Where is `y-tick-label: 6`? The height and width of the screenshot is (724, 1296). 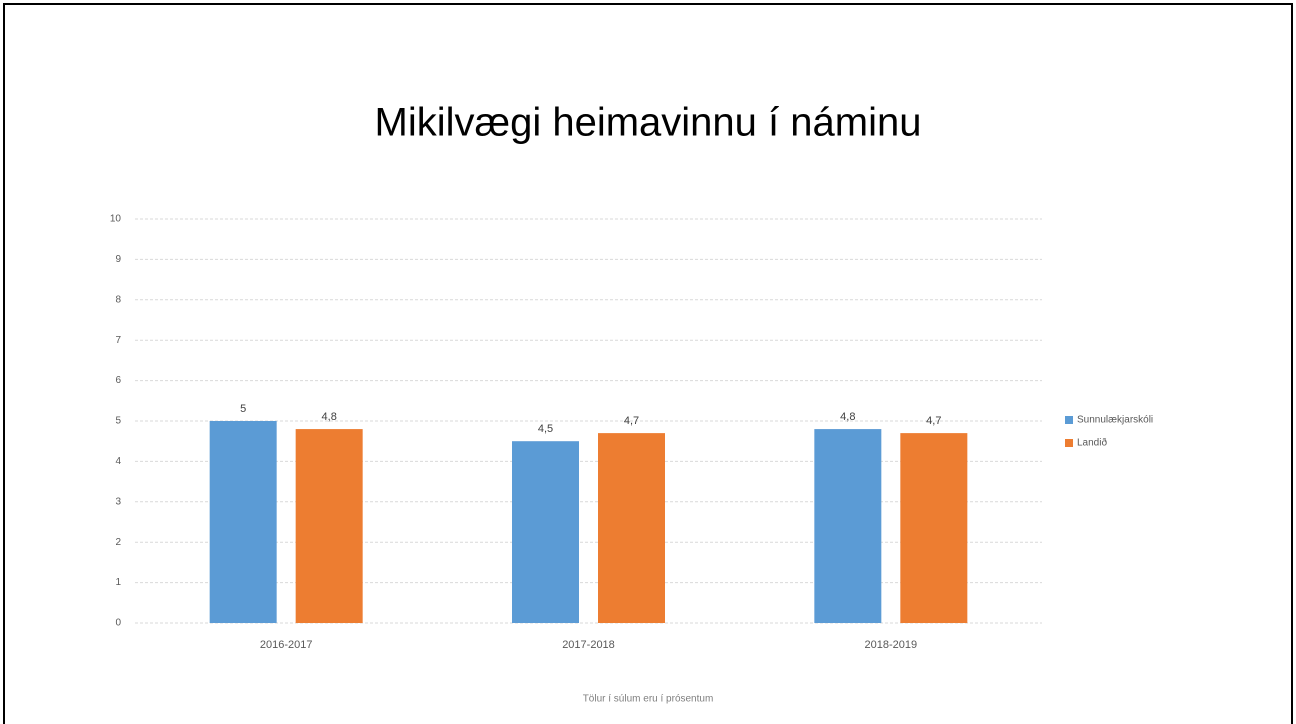
y-tick-label: 6 is located at coordinates (118, 380).